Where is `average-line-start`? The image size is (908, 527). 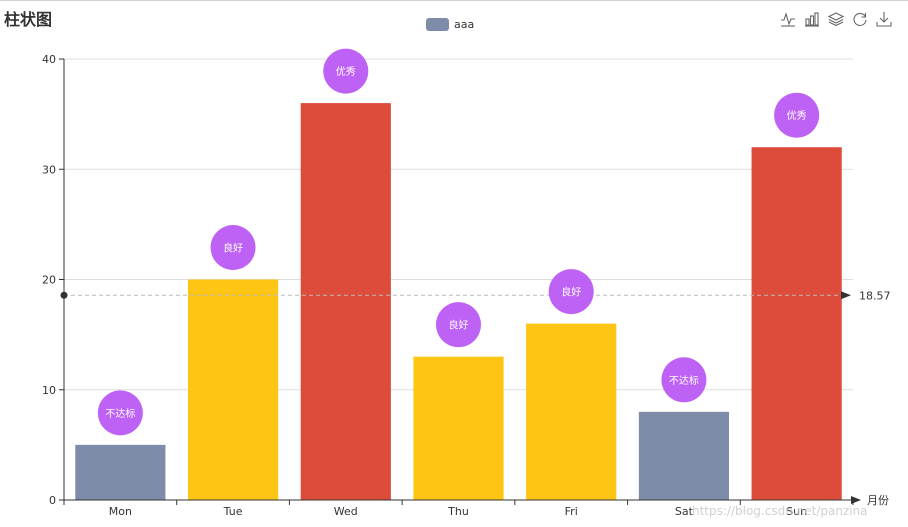
average-line-start is located at coordinates (64, 295).